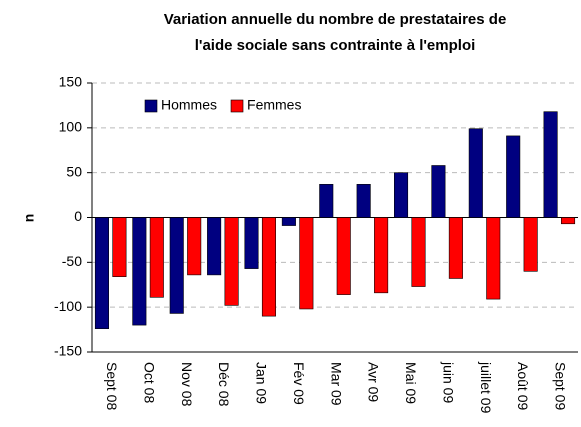  What do you see at coordinates (71, 127) in the screenshot?
I see `y-tick-label: 100` at bounding box center [71, 127].